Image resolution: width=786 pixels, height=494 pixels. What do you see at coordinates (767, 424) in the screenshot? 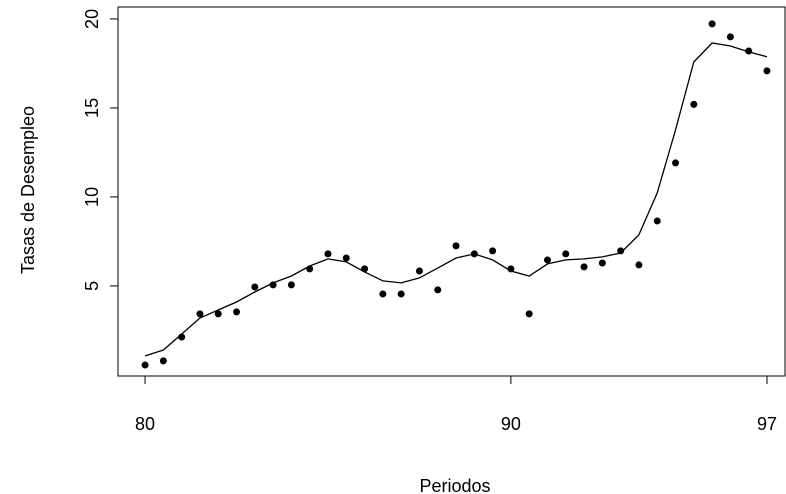
I see `x-tick-label: 97` at bounding box center [767, 424].